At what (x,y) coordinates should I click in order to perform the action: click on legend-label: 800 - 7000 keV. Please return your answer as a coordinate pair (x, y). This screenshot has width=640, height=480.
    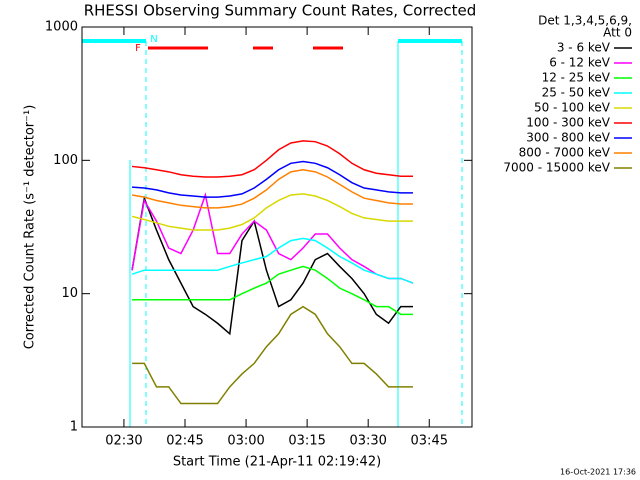
    Looking at the image, I should click on (565, 153).